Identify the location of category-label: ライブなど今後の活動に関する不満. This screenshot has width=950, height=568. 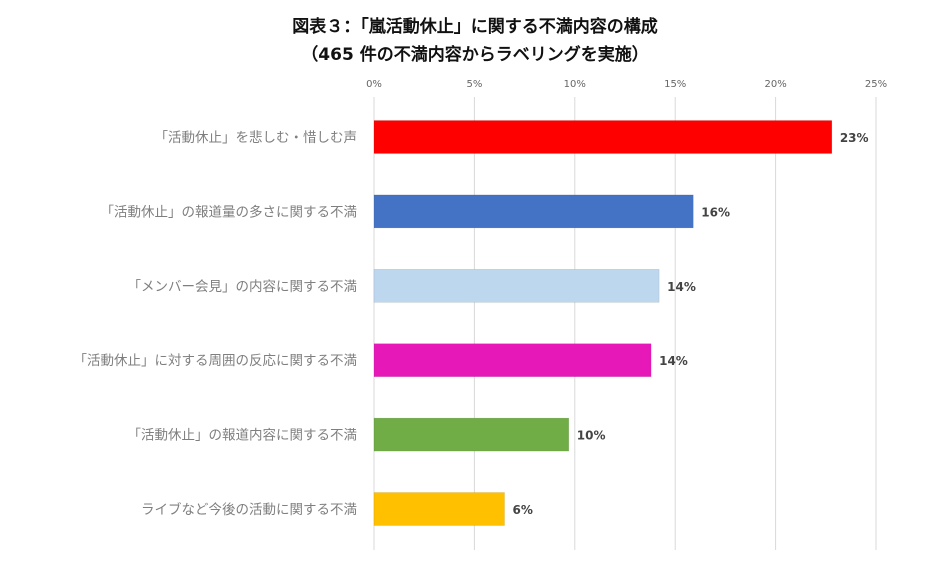
(249, 509).